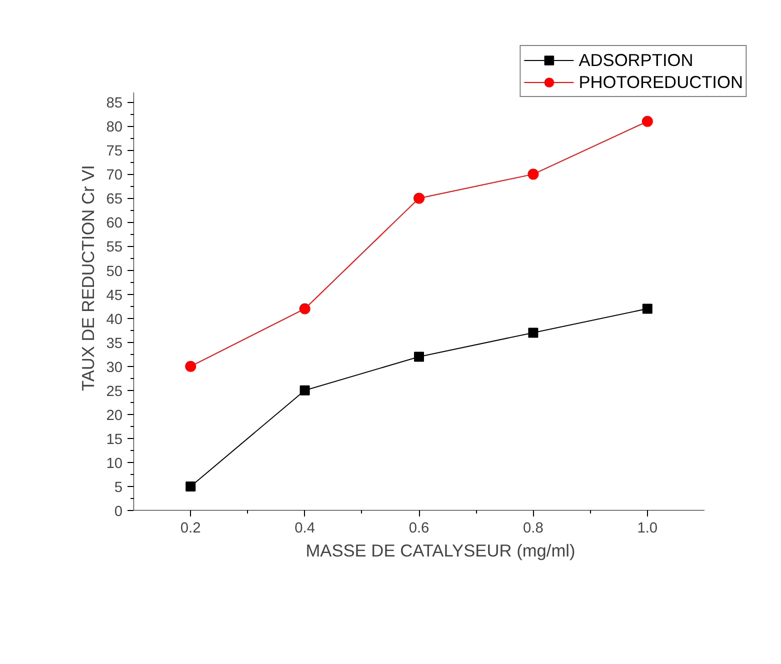 This screenshot has width=781, height=664. What do you see at coordinates (88, 278) in the screenshot?
I see `y-axis-title: TAUX DE REDUCTION Cr VI` at bounding box center [88, 278].